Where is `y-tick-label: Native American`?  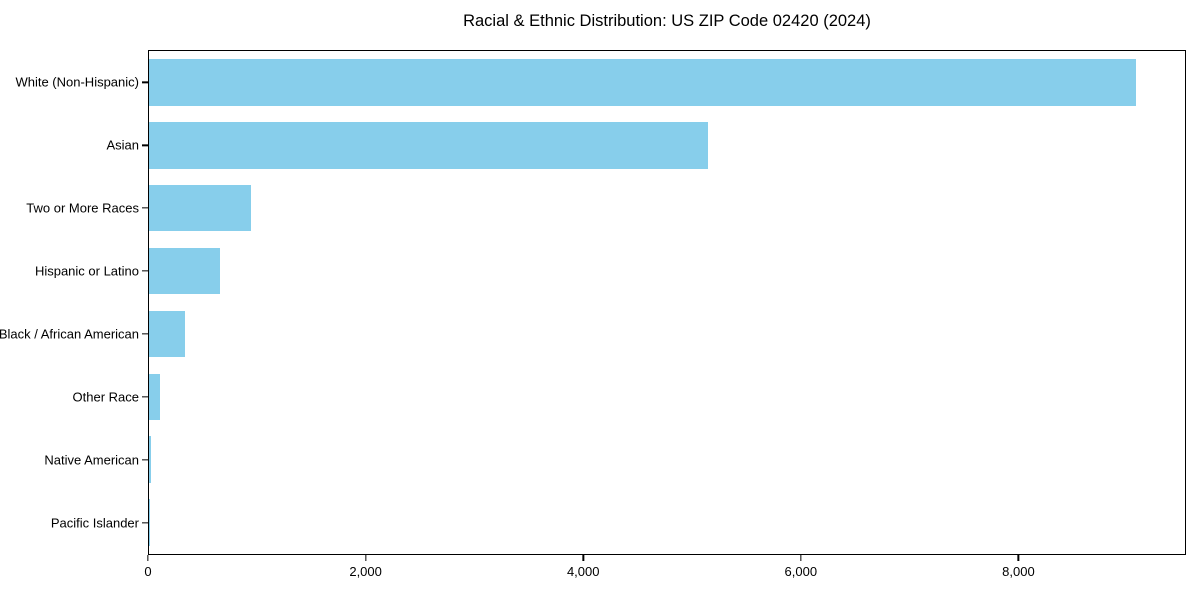
y-tick-label: Native American is located at coordinates (91, 460).